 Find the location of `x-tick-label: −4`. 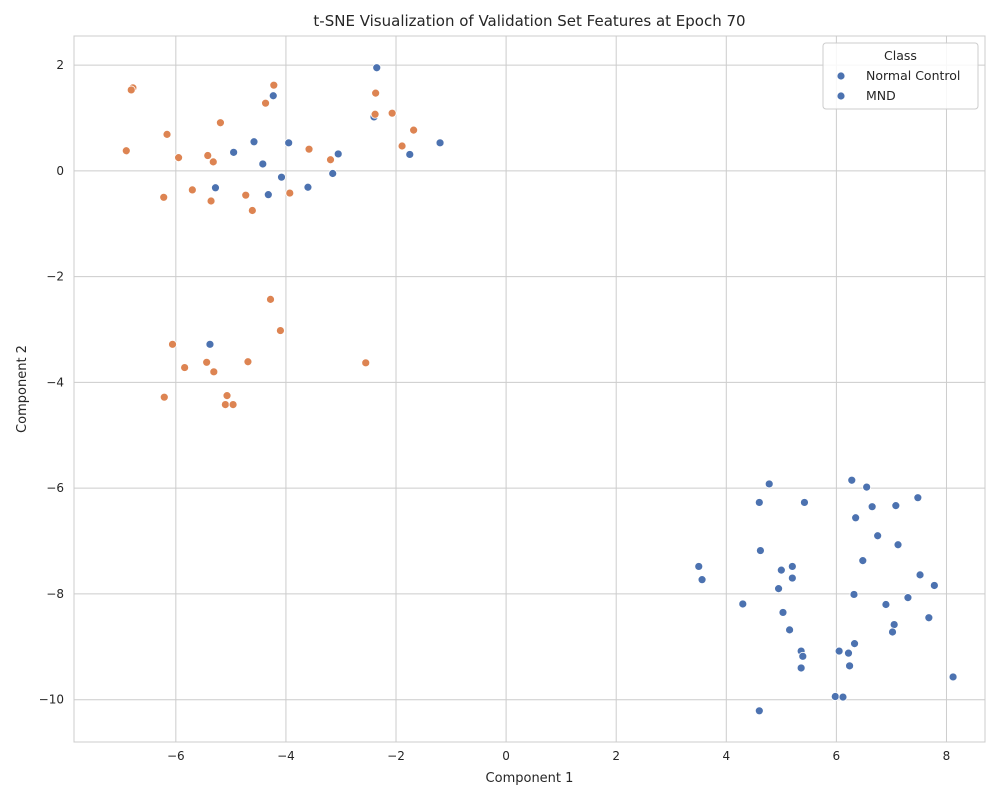

x-tick-label: −4 is located at coordinates (286, 756).